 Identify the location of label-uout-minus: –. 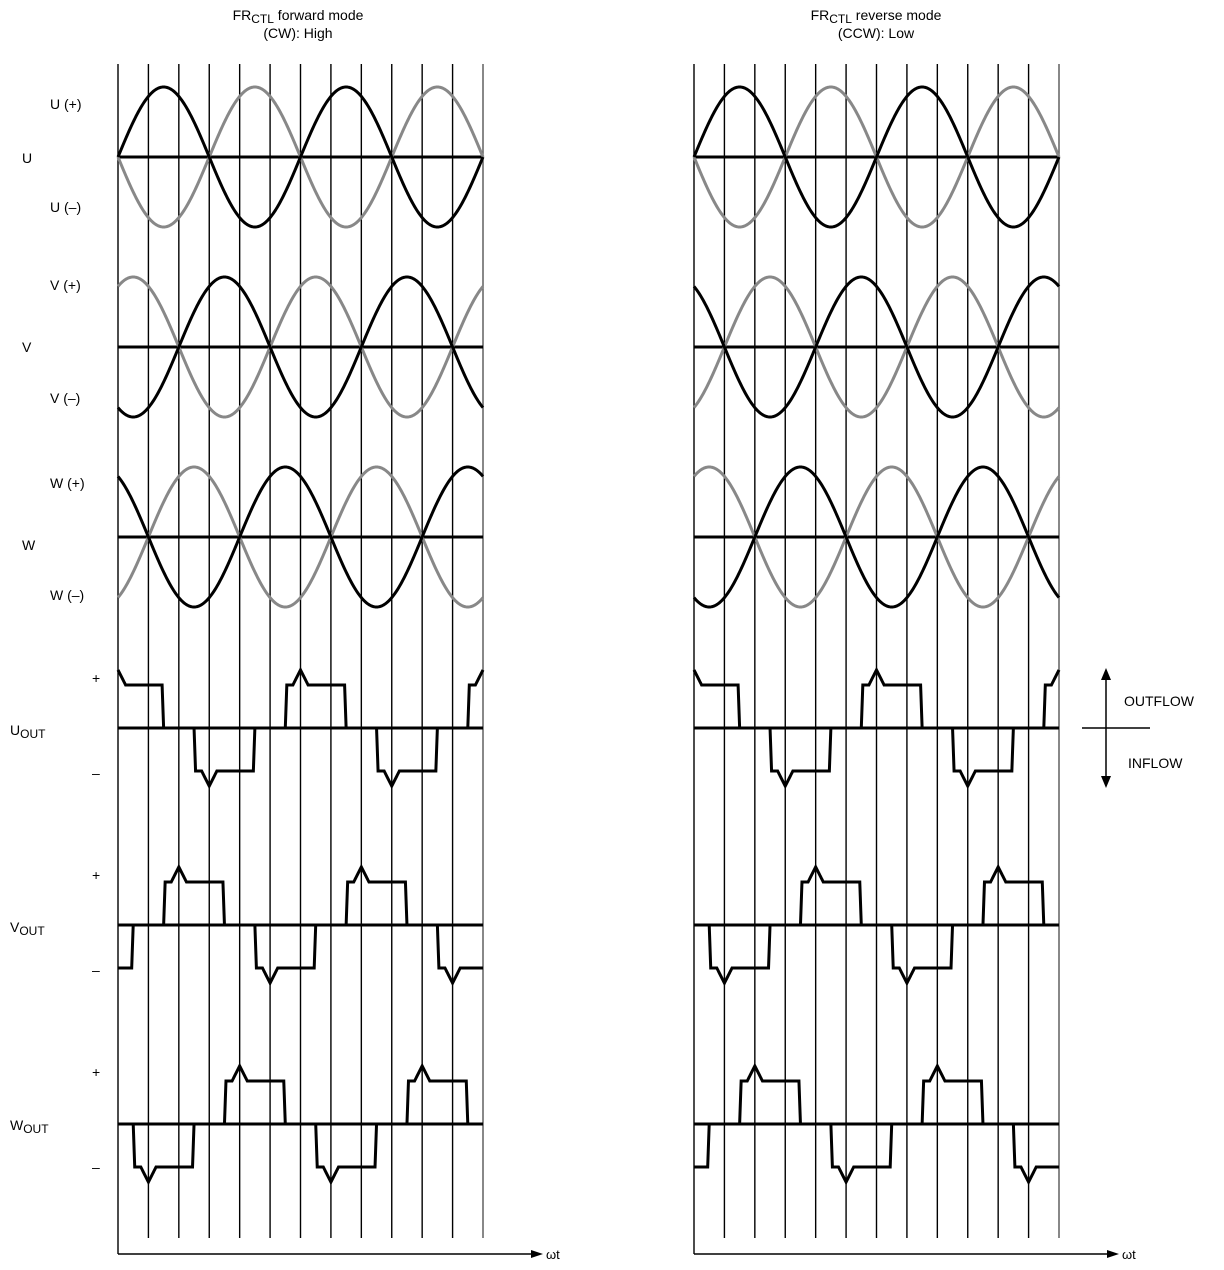
(96, 773).